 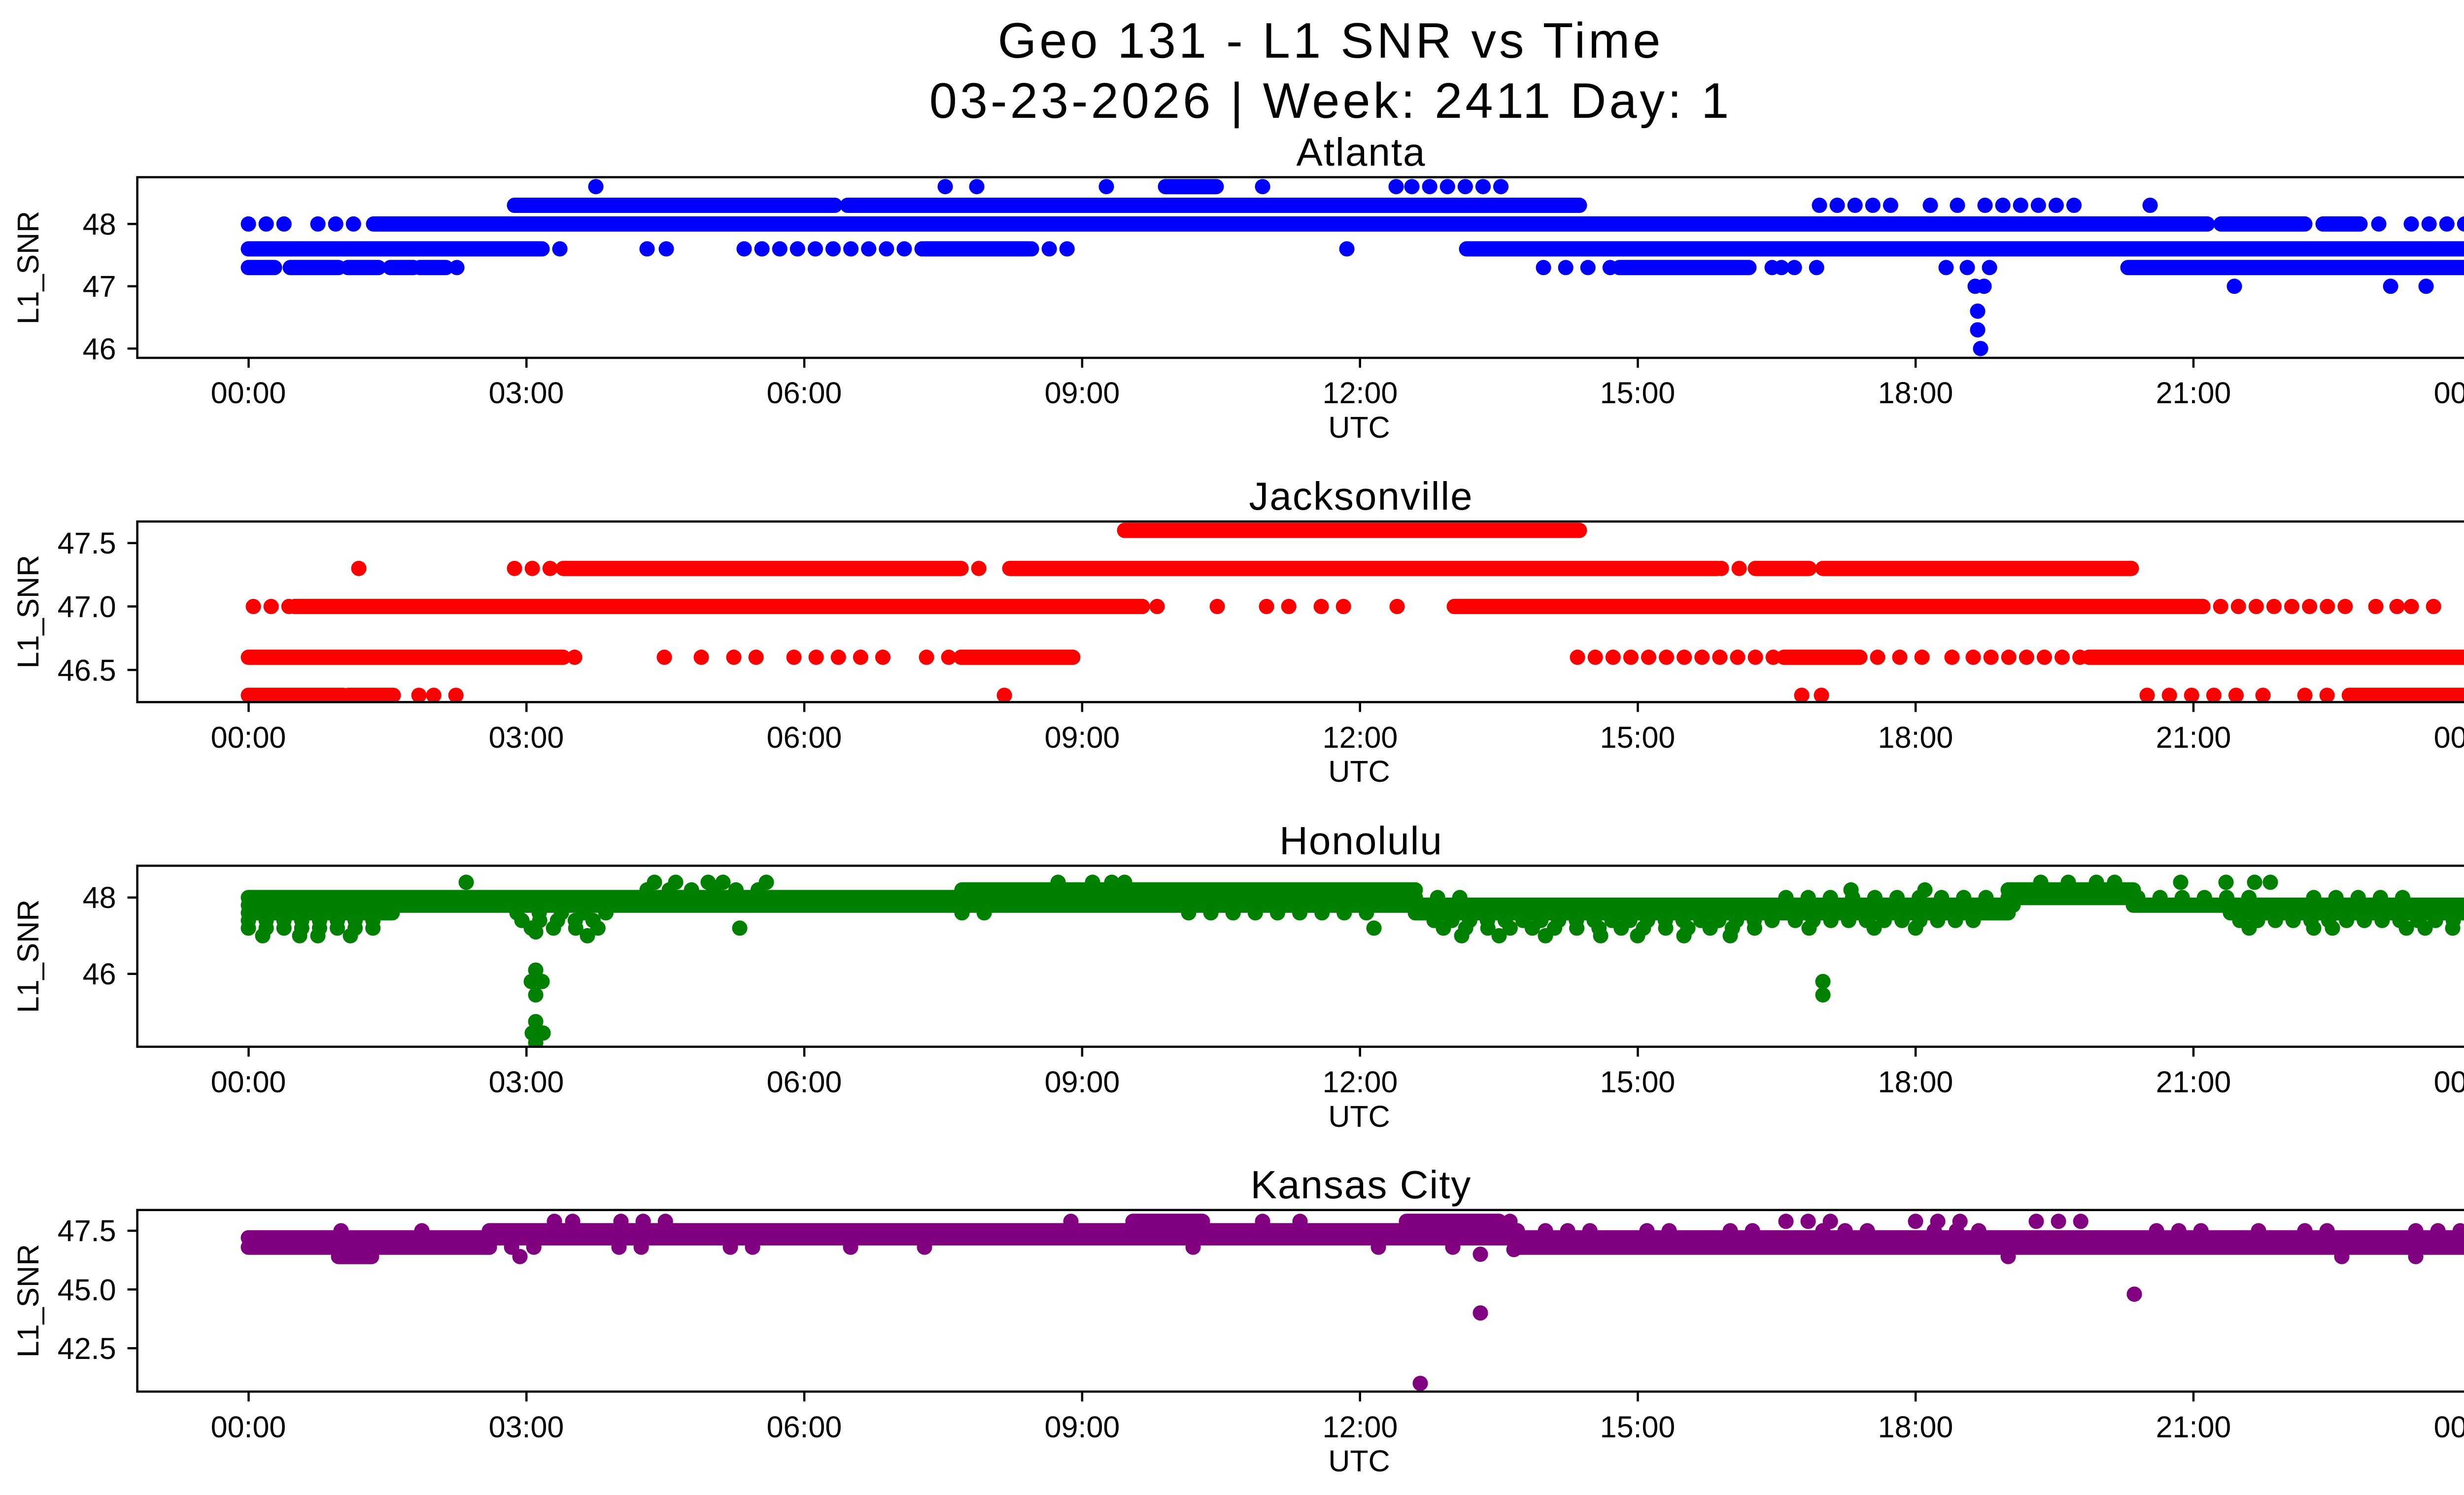 I want to click on svg-text: 42.5, so click(x=87, y=1348).